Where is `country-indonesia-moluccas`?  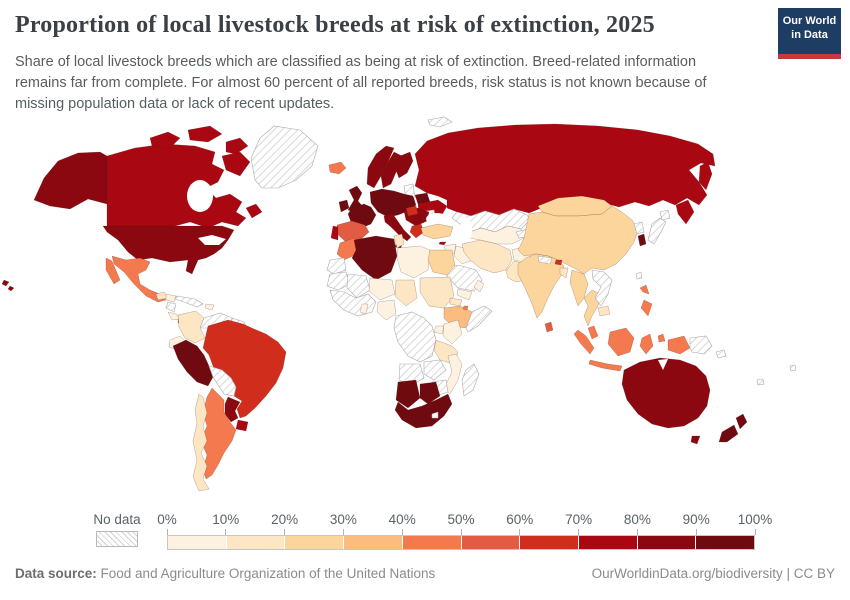
country-indonesia-moluccas is located at coordinates (661, 338).